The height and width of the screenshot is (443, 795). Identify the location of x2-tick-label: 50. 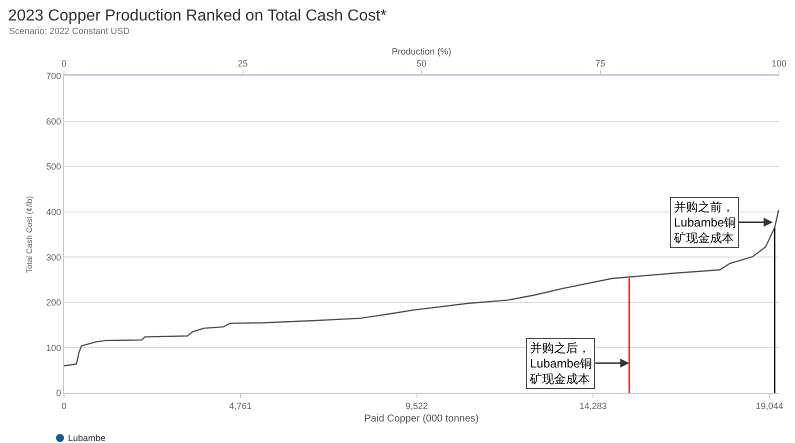
(421, 63).